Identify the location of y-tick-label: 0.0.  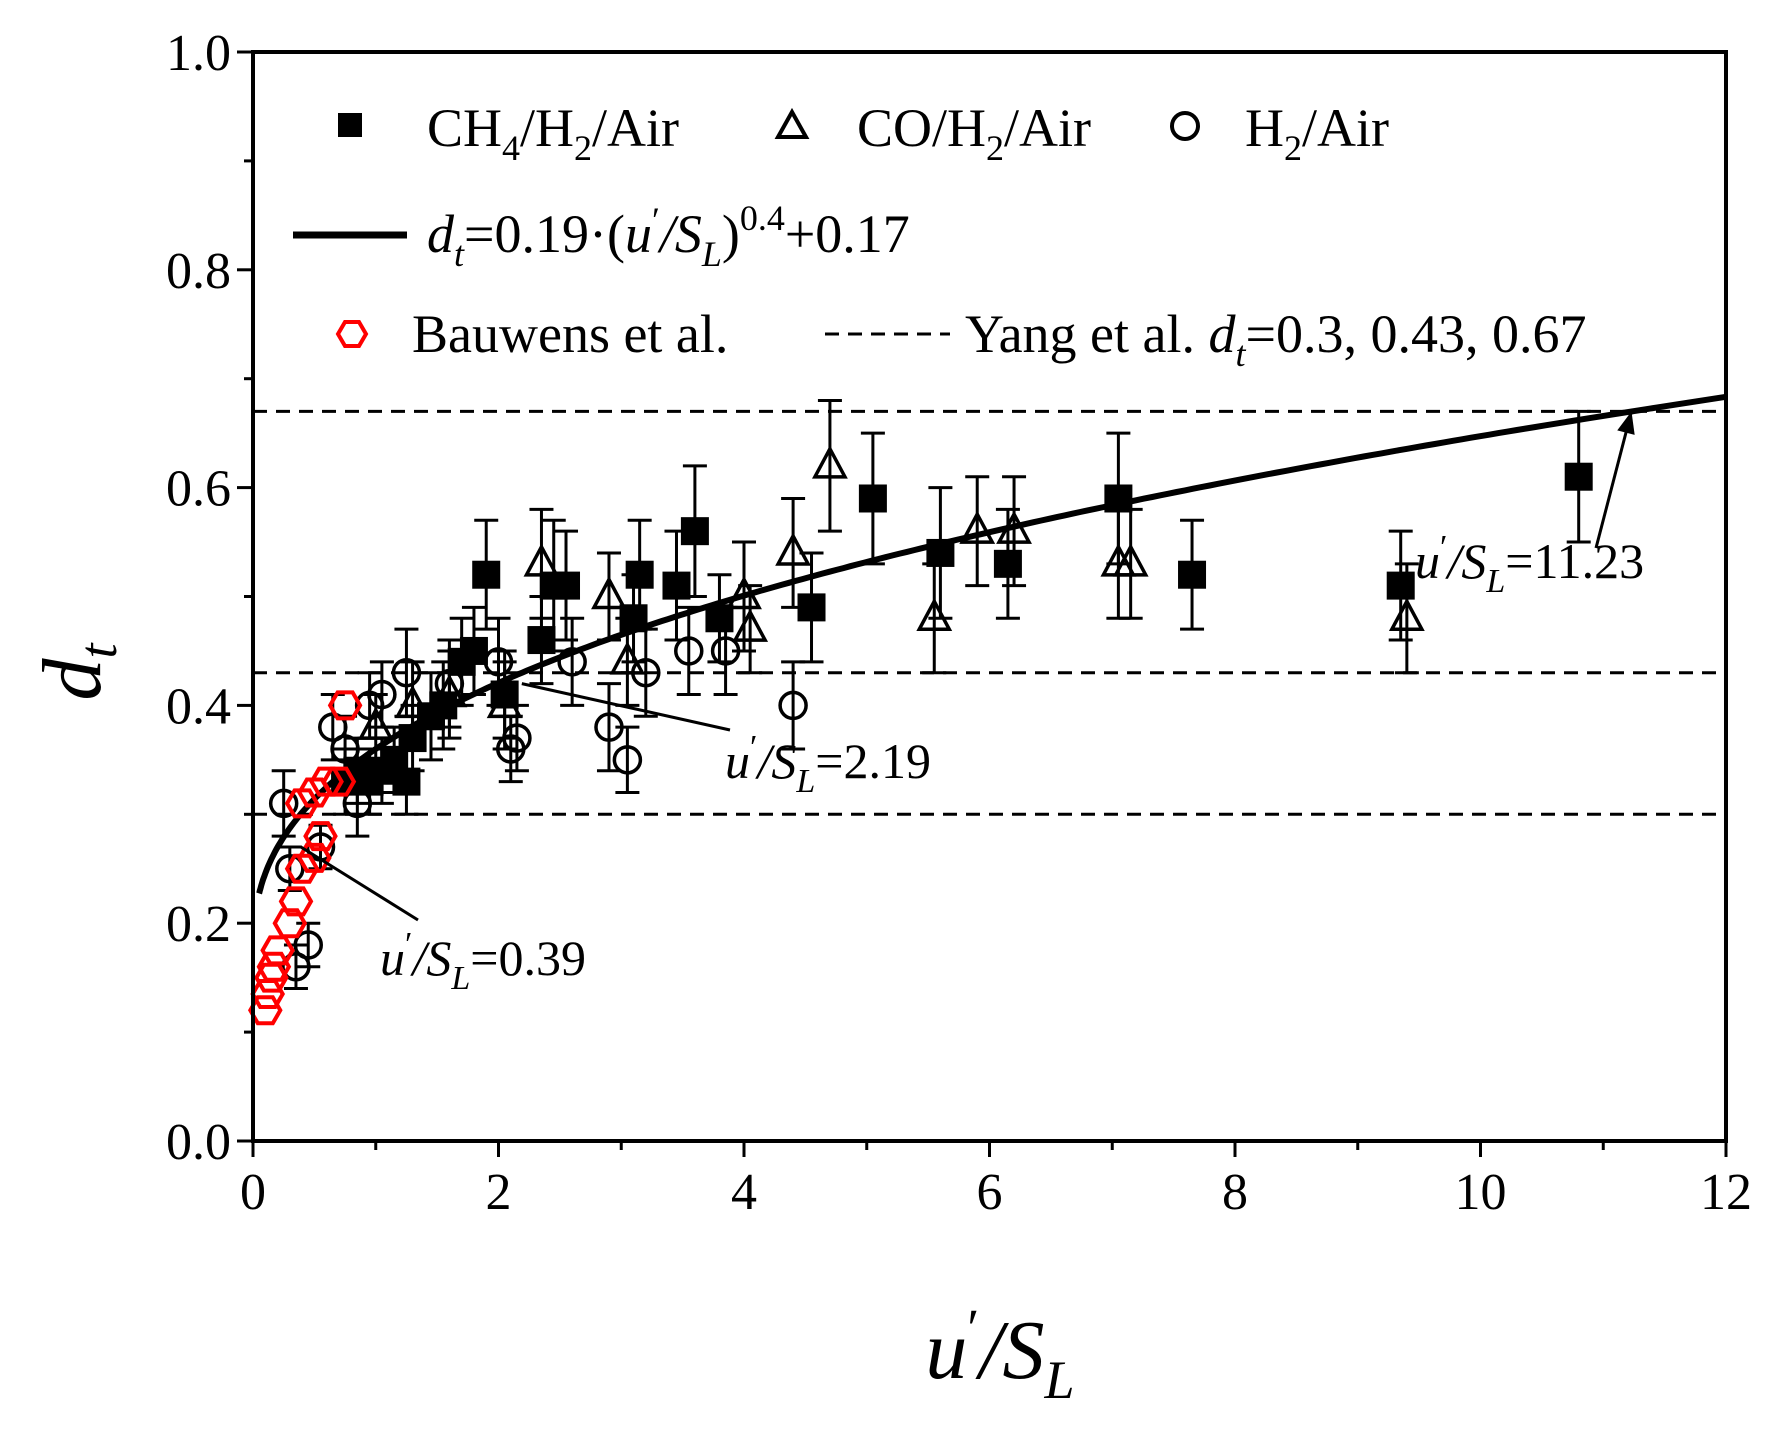
(198, 1142).